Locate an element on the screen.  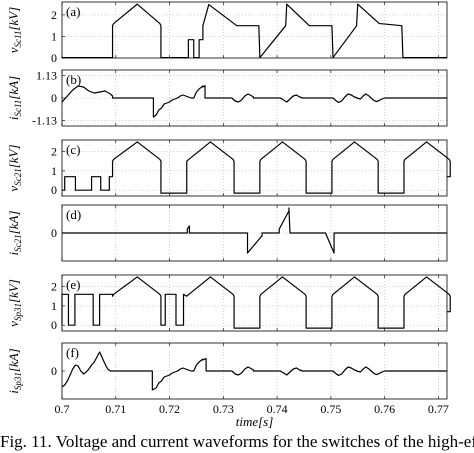
x-tick-label: 0.7 is located at coordinates (62, 409).